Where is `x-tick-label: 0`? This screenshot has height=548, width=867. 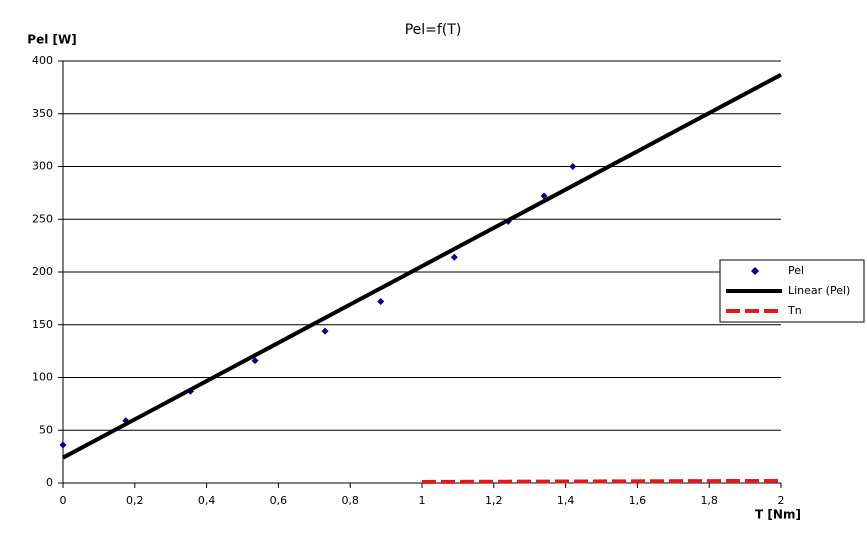
x-tick-label: 0 is located at coordinates (63, 500).